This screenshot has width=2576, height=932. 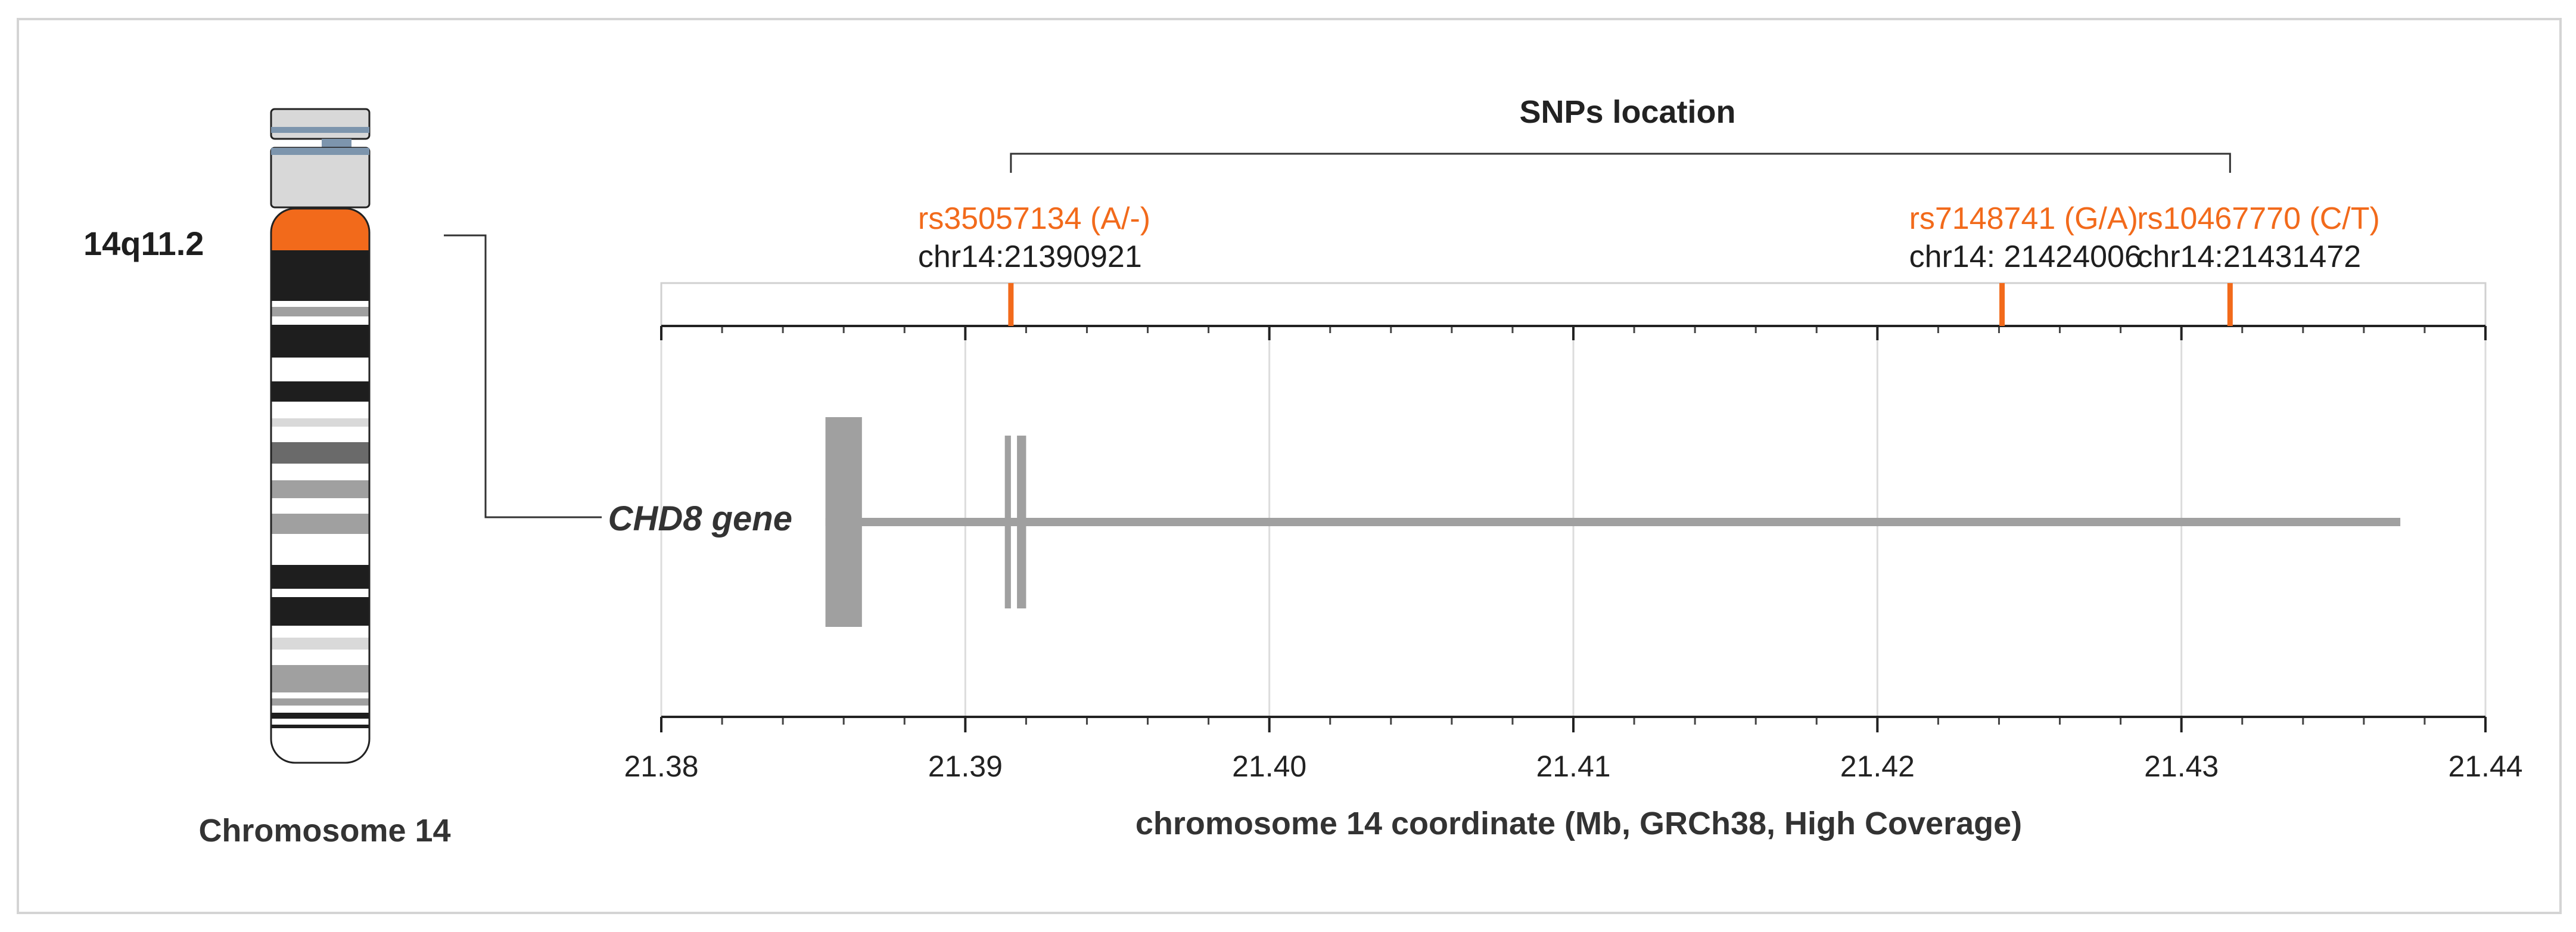 What do you see at coordinates (2181, 766) in the screenshot?
I see `x-tick-label: 21.43` at bounding box center [2181, 766].